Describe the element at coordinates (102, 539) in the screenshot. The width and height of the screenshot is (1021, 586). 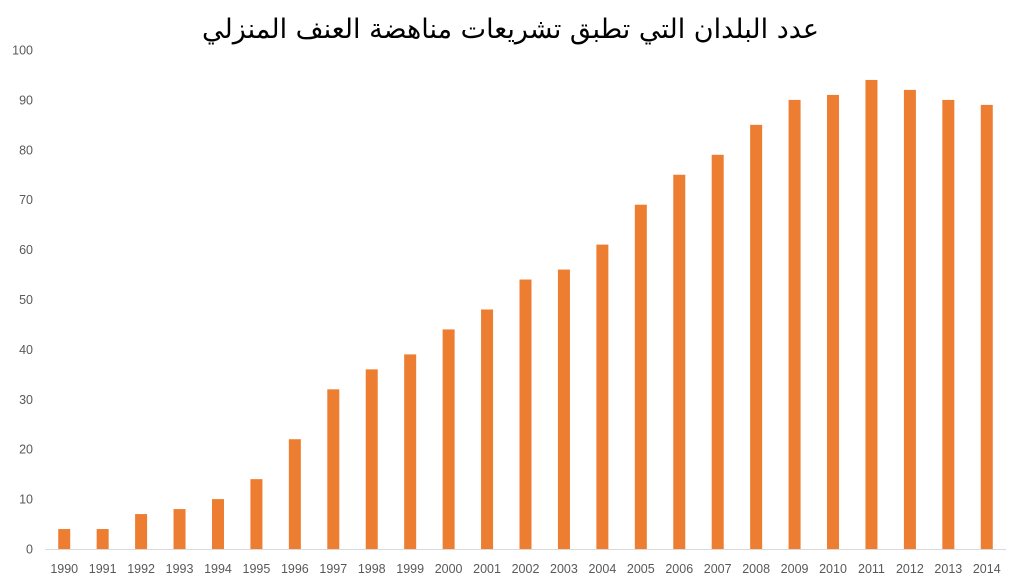
I see `bar-1991` at that location.